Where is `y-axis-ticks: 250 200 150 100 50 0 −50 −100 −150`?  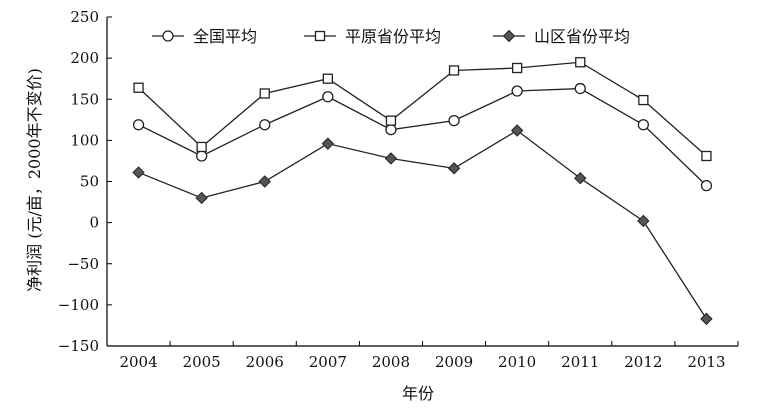
y-axis-ticks: 250 200 150 100 50 0 −50 −100 −150 is located at coordinates (85, 181).